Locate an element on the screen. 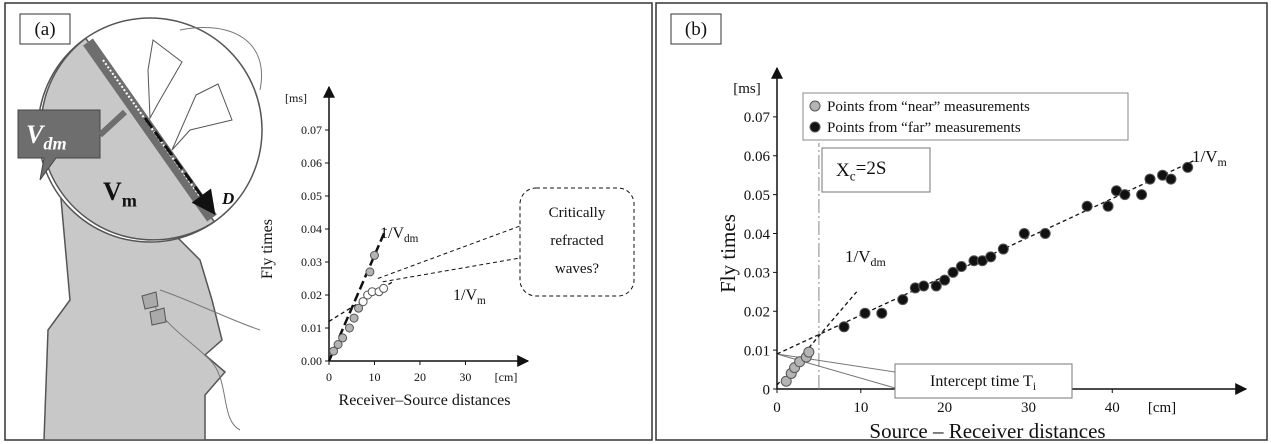  y-tick-label: 0.03 is located at coordinates (757, 274).